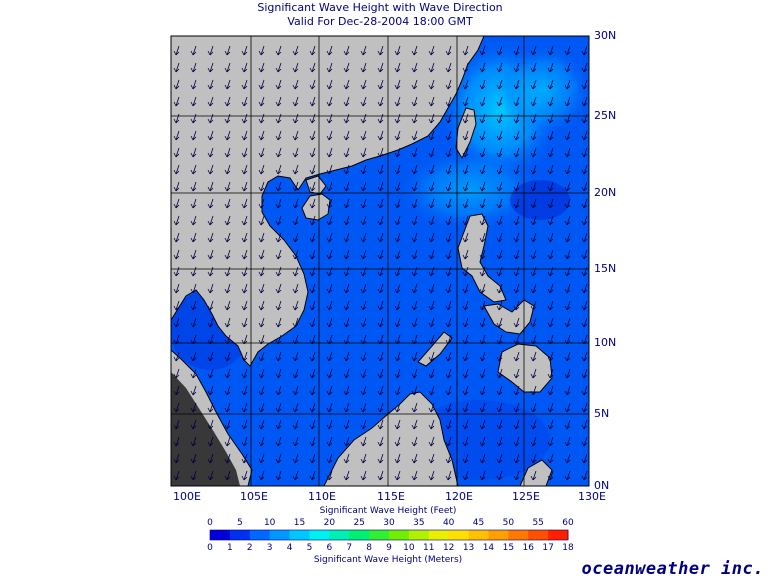 The width and height of the screenshot is (776, 581). What do you see at coordinates (489, 548) in the screenshot?
I see `meter-tick: 14` at bounding box center [489, 548].